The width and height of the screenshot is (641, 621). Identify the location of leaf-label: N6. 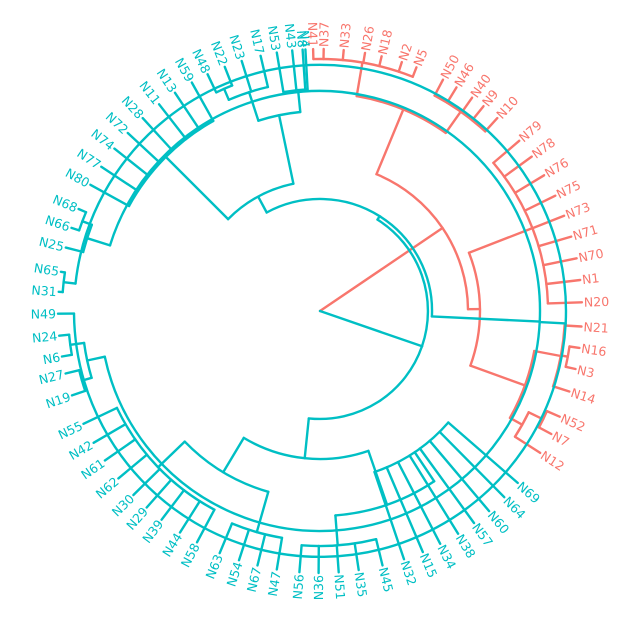
(52, 358).